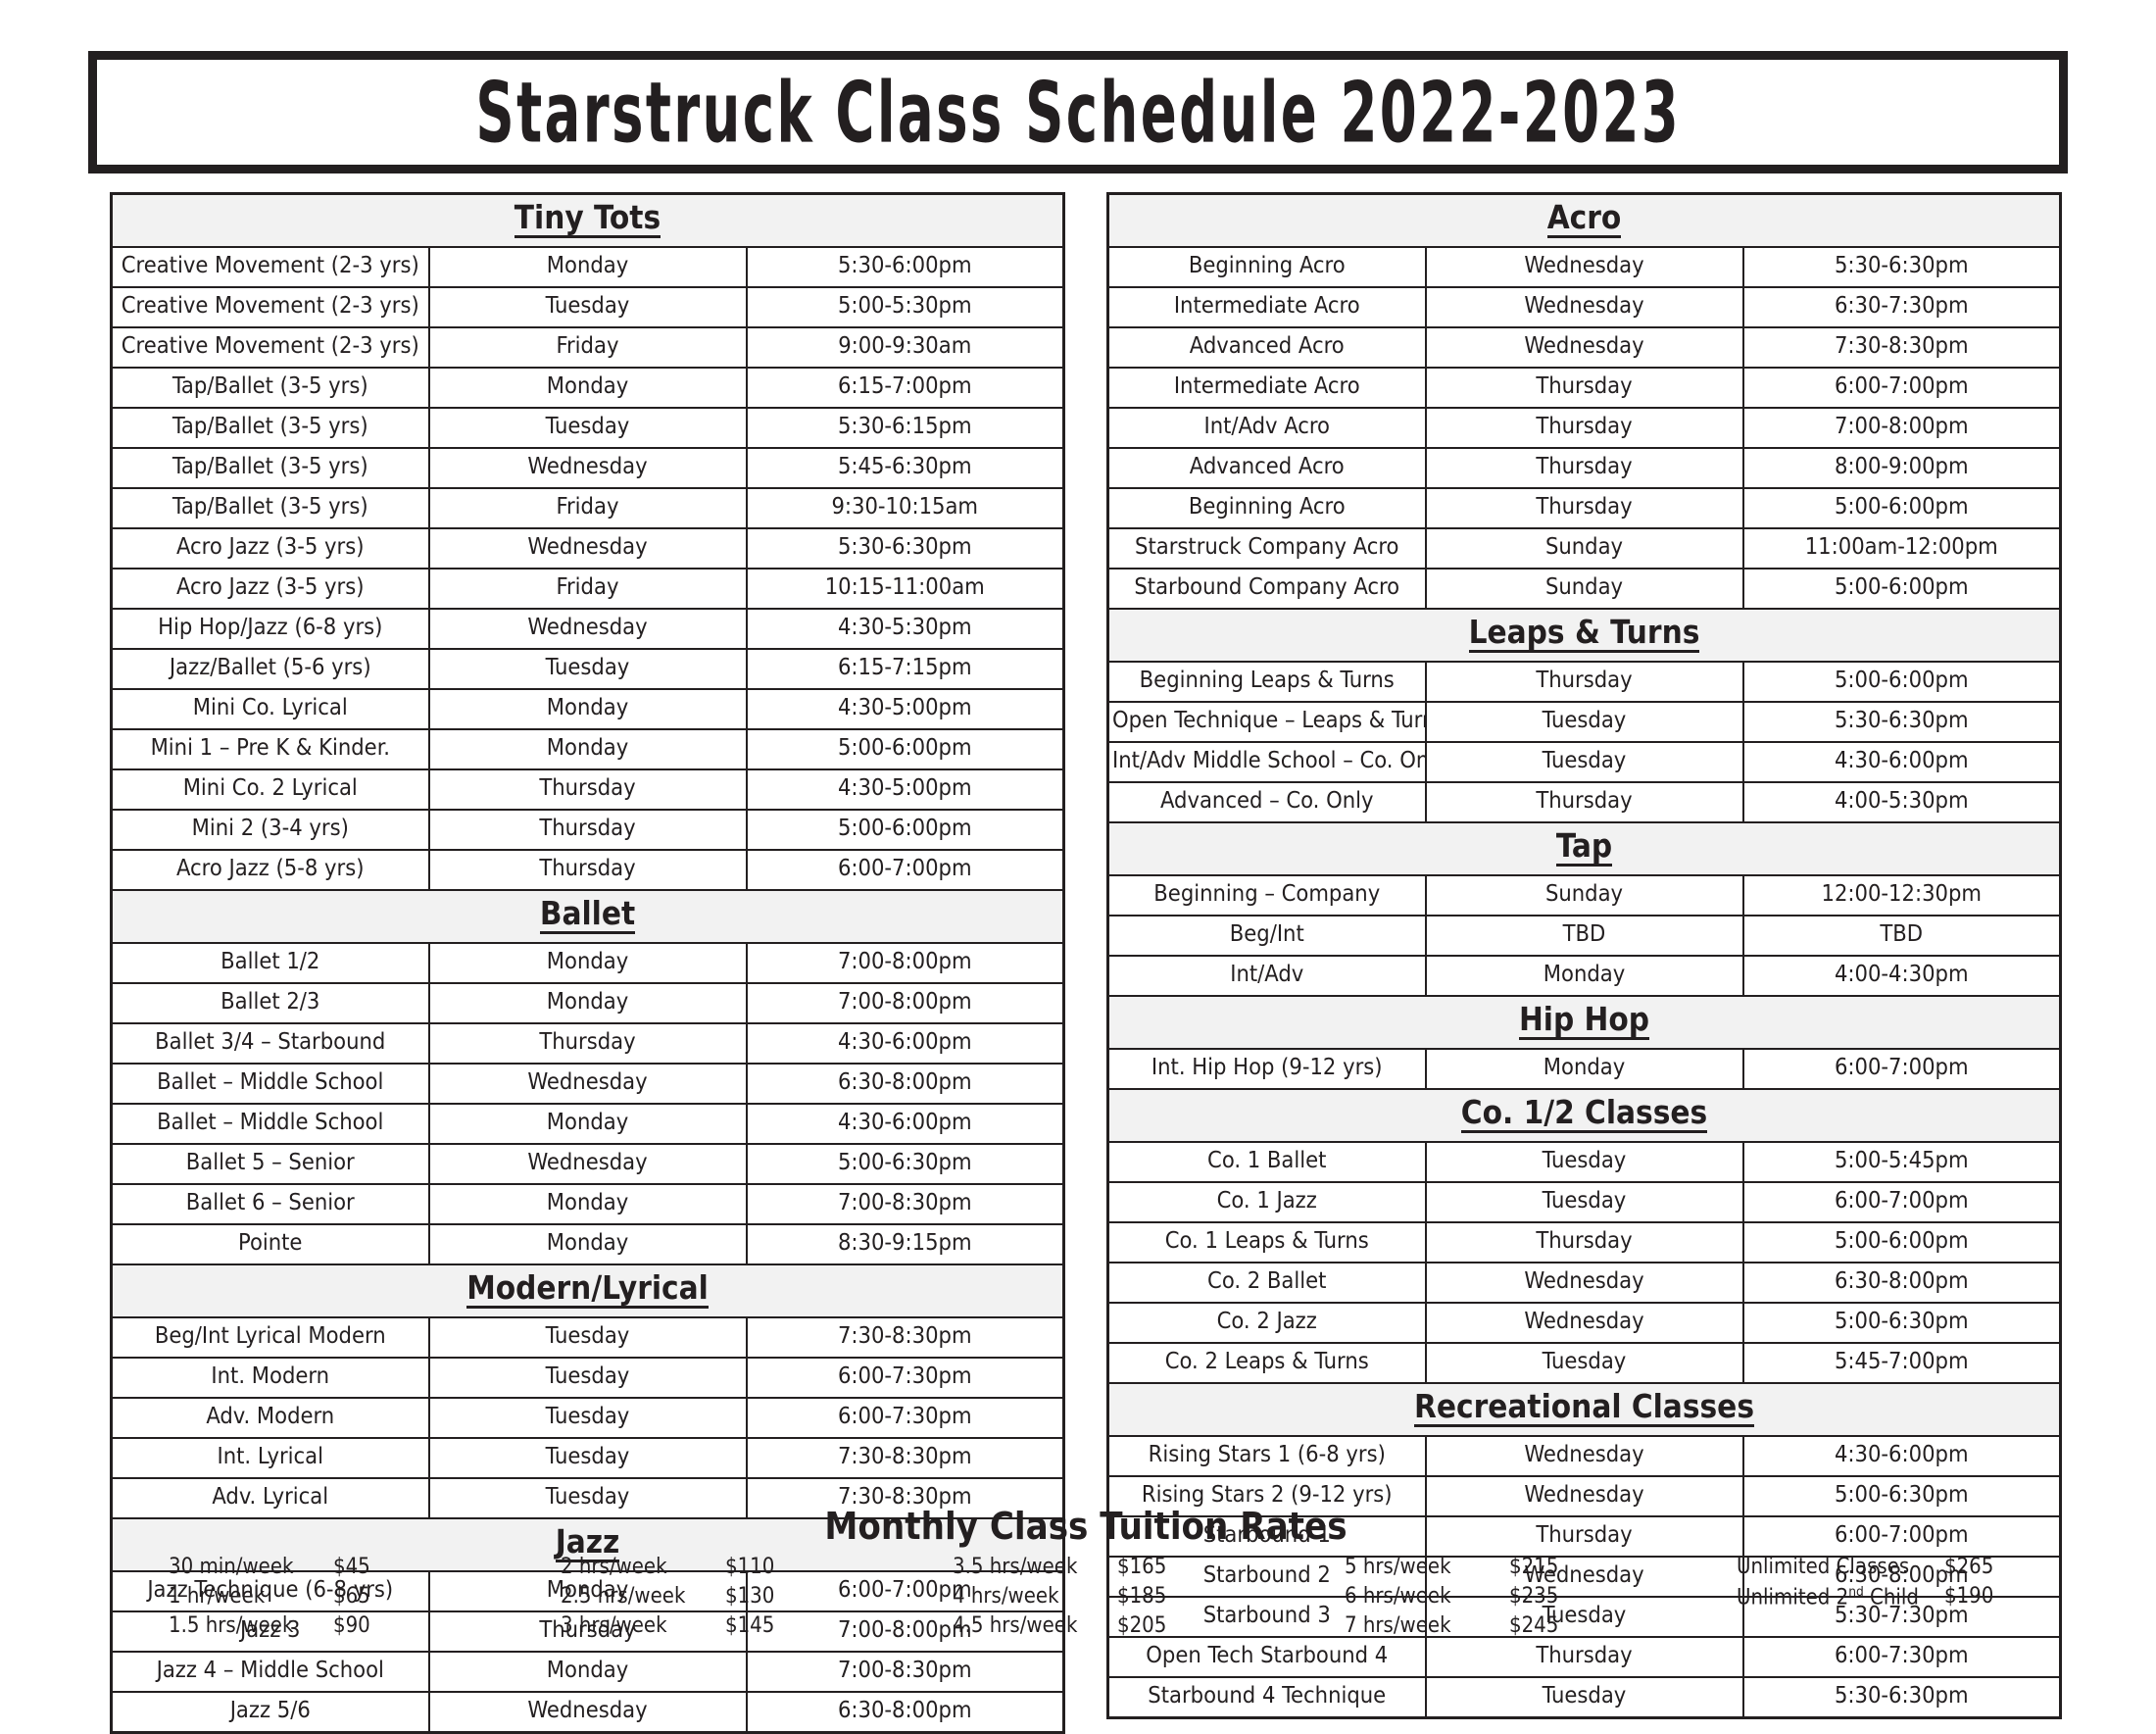 The height and width of the screenshot is (1734, 2156). What do you see at coordinates (1584, 428) in the screenshot?
I see `class-row: Int/Adv Acro Thursday 7:00-8:00pm` at bounding box center [1584, 428].